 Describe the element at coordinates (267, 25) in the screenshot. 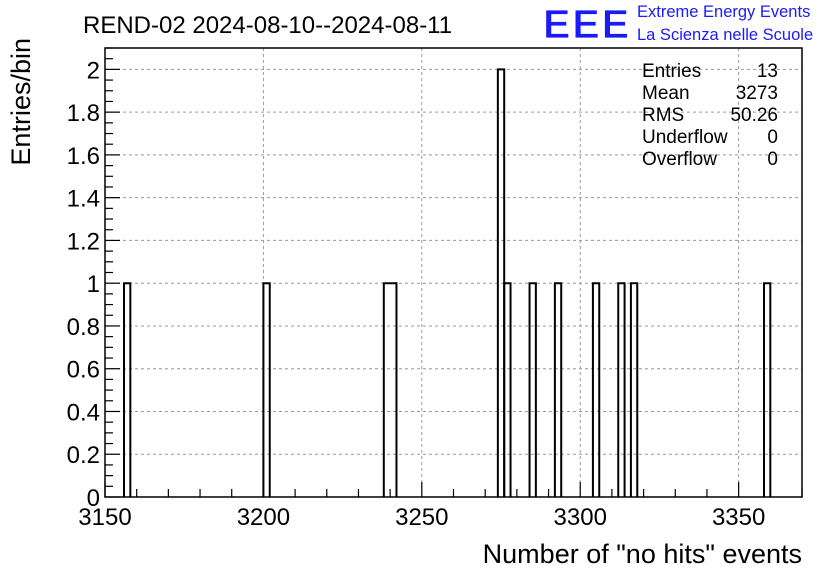

I see `chart-title: REND-02 2024-08-10--2024-08-11` at that location.